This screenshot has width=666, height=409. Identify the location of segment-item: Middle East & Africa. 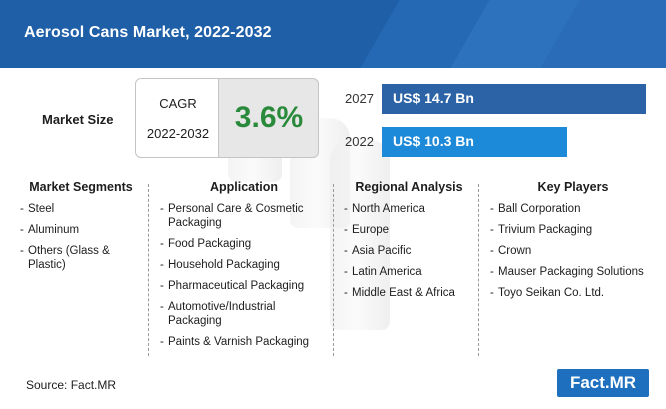
(409, 293).